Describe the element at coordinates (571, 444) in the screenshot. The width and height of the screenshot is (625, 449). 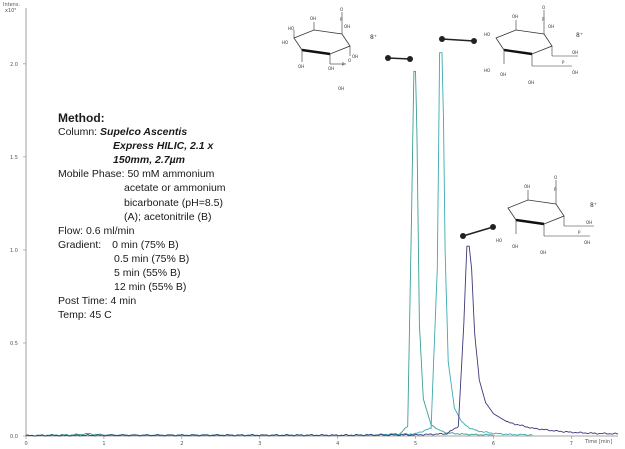
I see `x-tick-label: 7` at that location.